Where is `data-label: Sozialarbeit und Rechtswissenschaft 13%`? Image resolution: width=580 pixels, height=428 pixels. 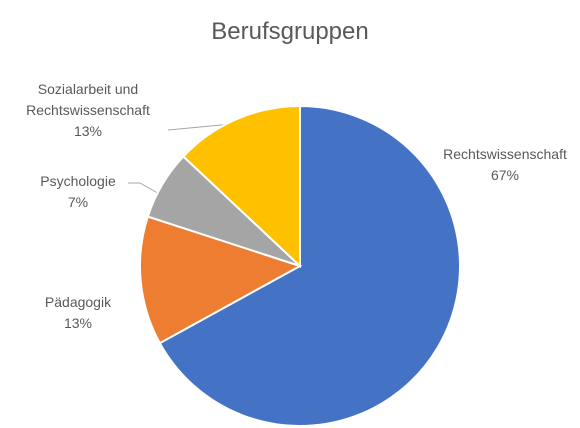
data-label: Sozialarbeit und Rechtswissenschaft 13% is located at coordinates (88, 110).